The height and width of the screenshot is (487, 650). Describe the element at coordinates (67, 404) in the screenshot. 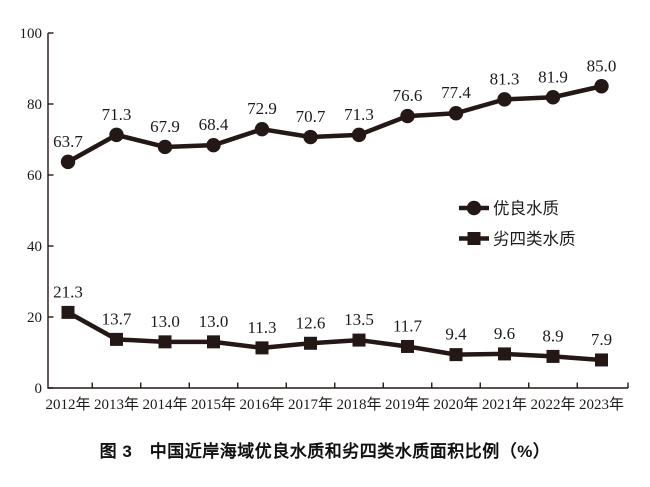

I see `x-category-label: 2012年` at that location.